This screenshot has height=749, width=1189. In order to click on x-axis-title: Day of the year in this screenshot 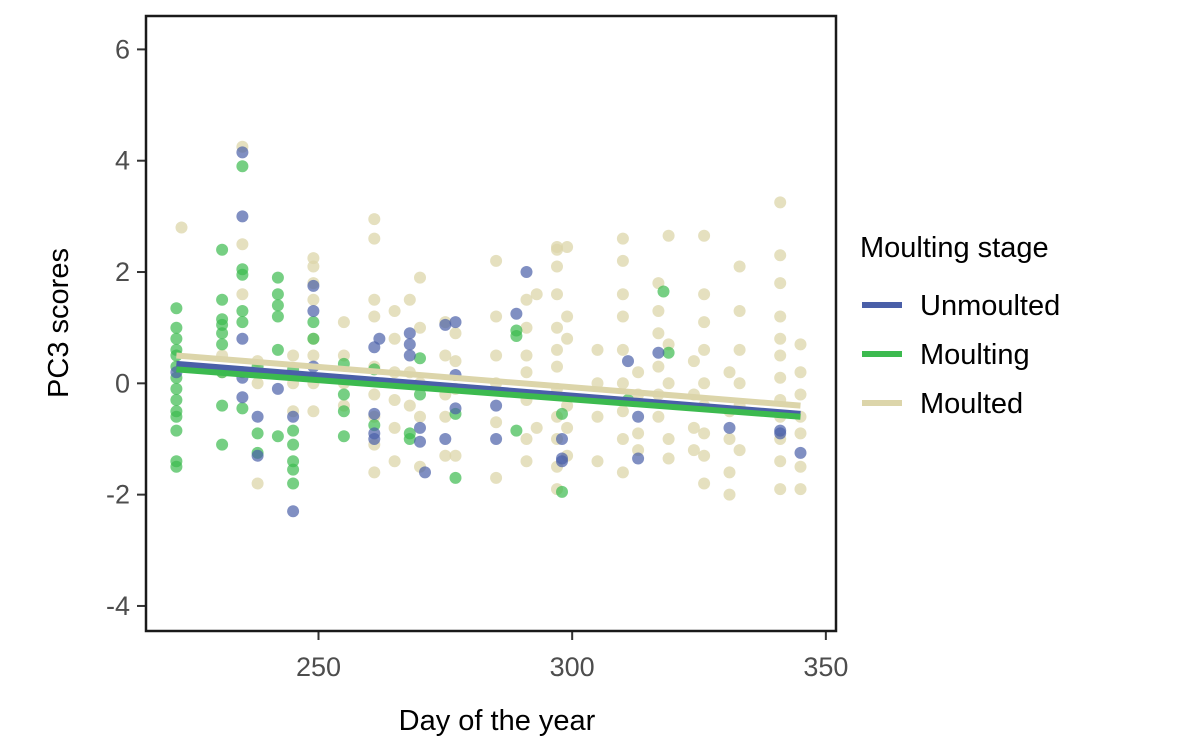, I will do `click(497, 721)`.